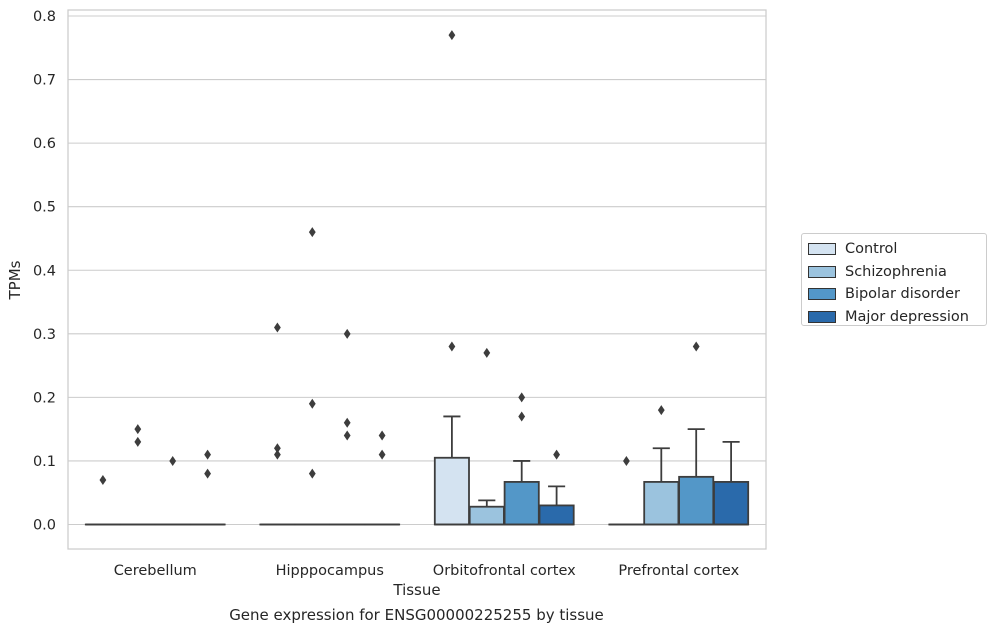 Image resolution: width=997 pixels, height=635 pixels. I want to click on x-tick-label: Cerebellum, so click(155, 571).